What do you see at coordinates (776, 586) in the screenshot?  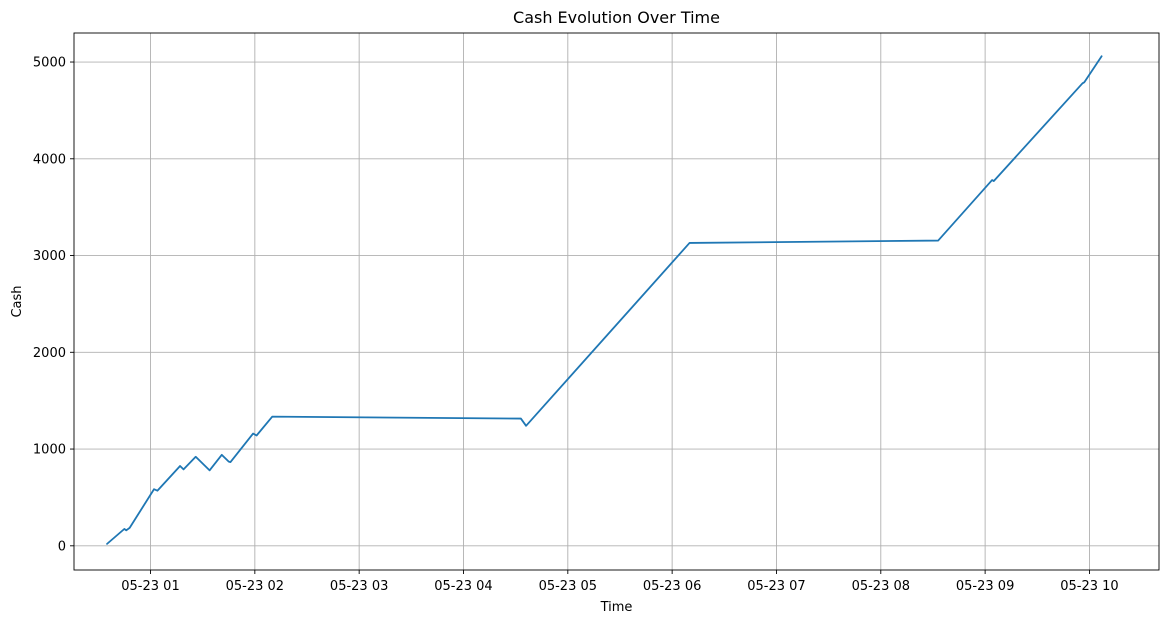 I see `x-tick-label: 05-23 07` at bounding box center [776, 586].